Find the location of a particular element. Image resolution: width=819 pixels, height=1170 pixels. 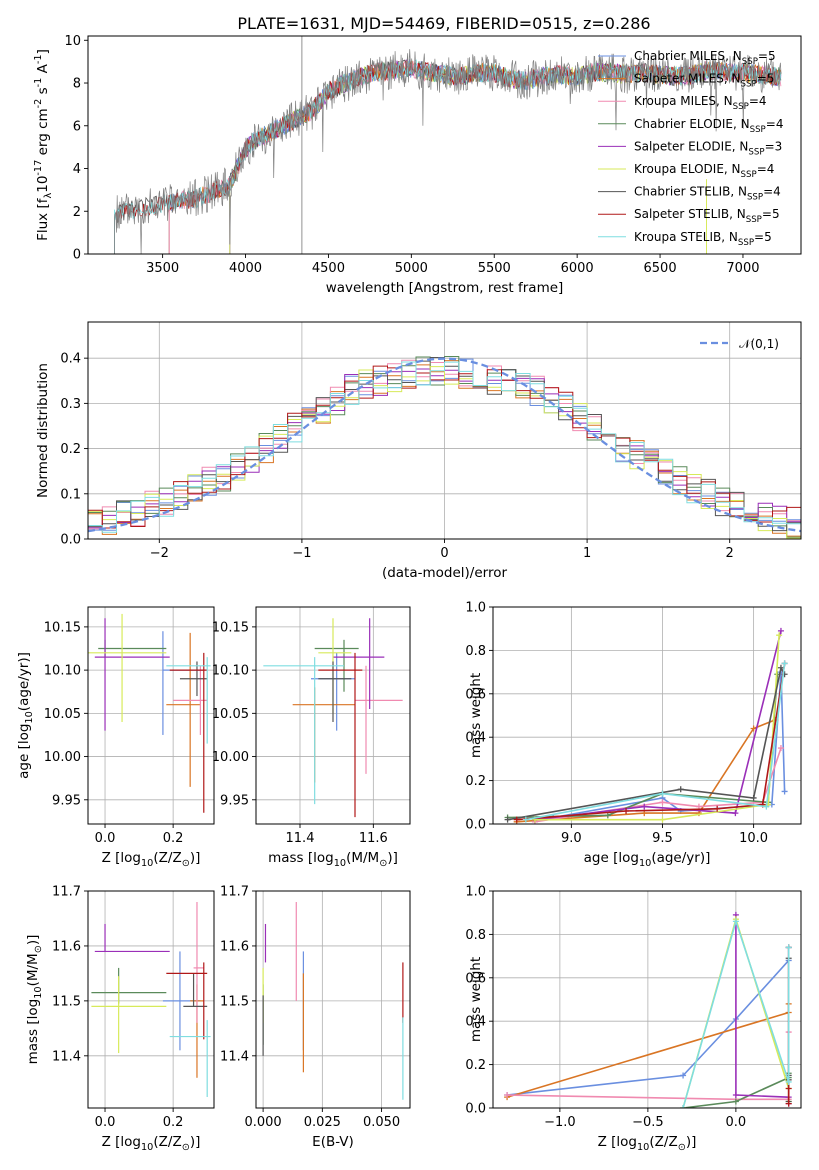

x-tick-label: −1.0 is located at coordinates (560, 1122).